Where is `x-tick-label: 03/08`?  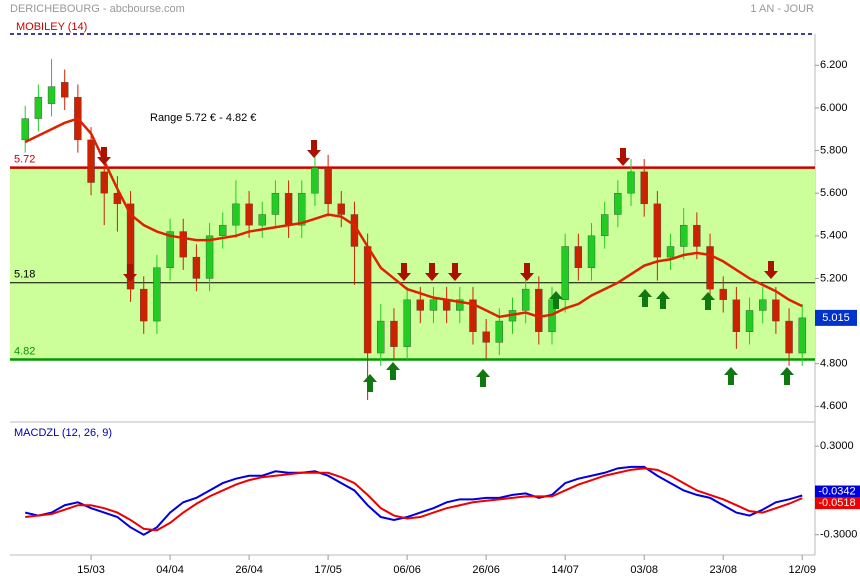
x-tick-label: 03/08 is located at coordinates (644, 570).